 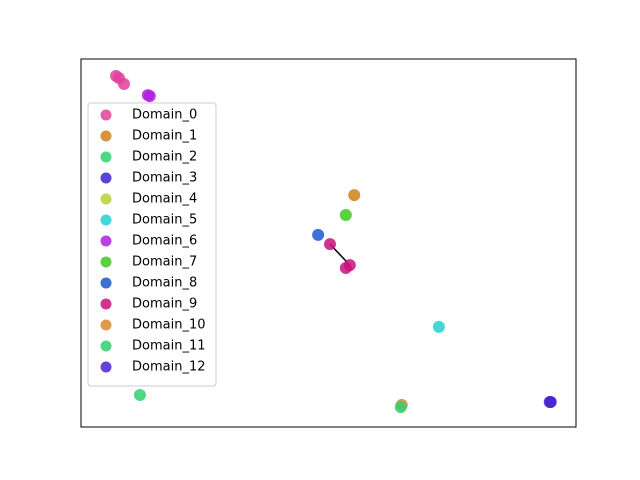 What do you see at coordinates (164, 304) in the screenshot?
I see `legend-label: Domain_9` at bounding box center [164, 304].